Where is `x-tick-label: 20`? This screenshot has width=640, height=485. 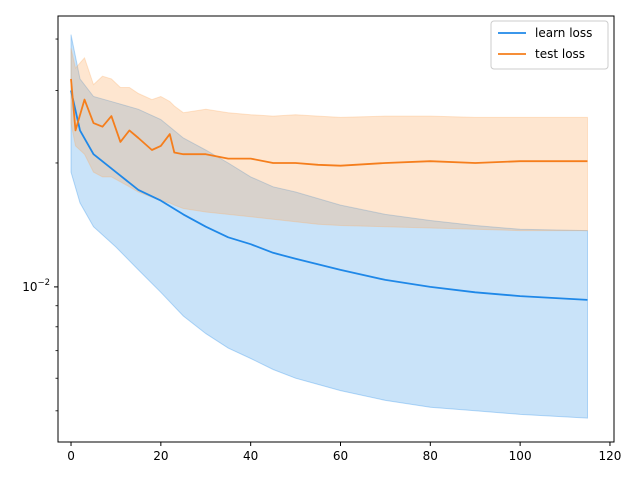
x-tick-label: 20 is located at coordinates (160, 456).